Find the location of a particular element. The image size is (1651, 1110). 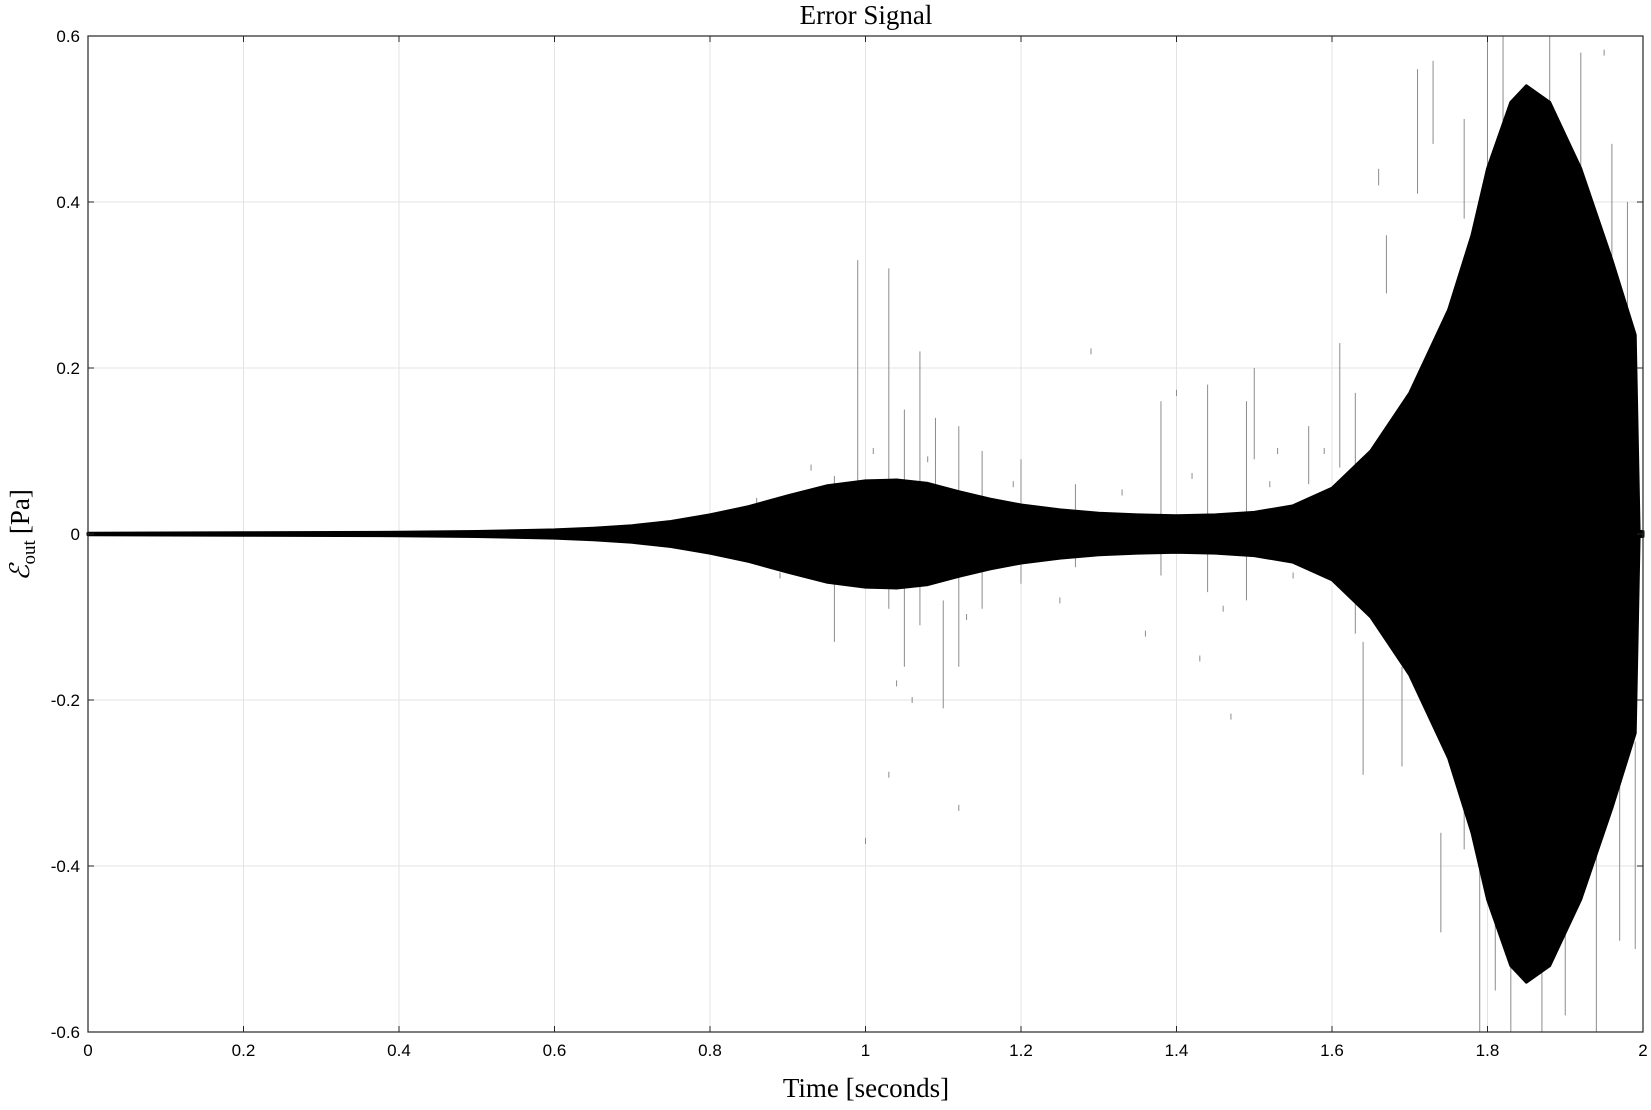

x-tick-label: 1.6 is located at coordinates (1332, 1050).